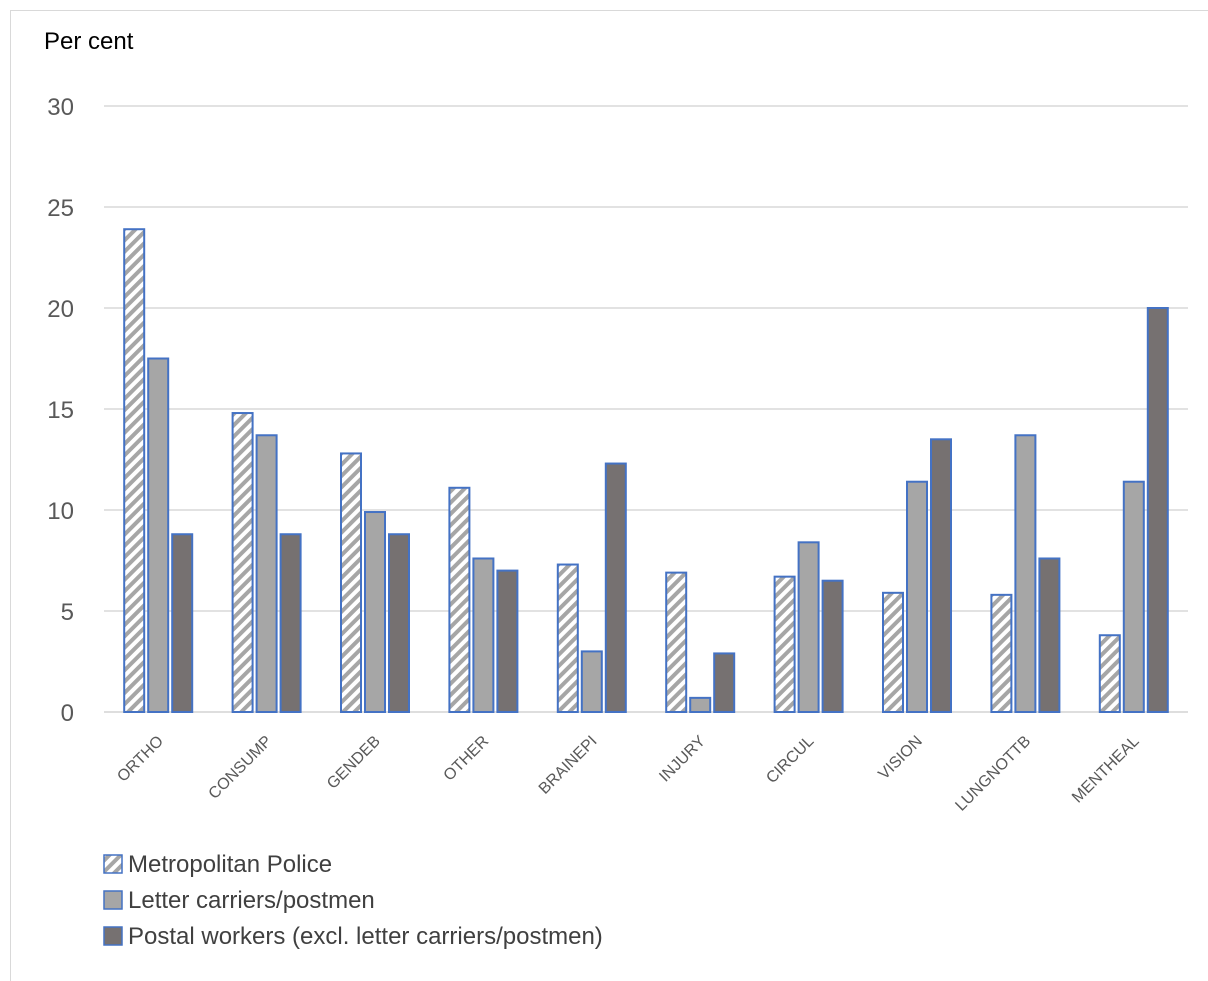 The image size is (1208, 981). I want to click on x-tick-label: GENDEB, so click(354, 763).